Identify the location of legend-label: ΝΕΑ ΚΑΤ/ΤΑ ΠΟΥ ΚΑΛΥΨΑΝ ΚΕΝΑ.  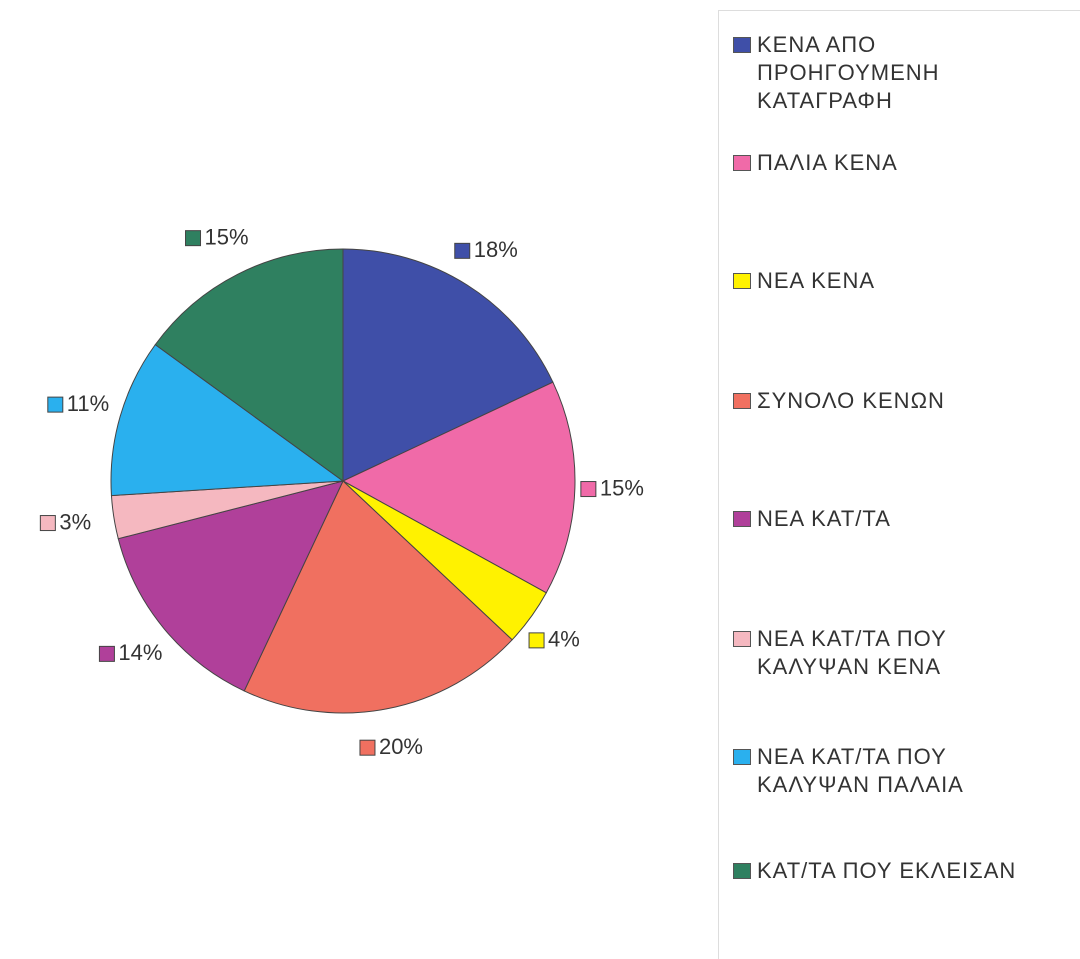
(852, 652).